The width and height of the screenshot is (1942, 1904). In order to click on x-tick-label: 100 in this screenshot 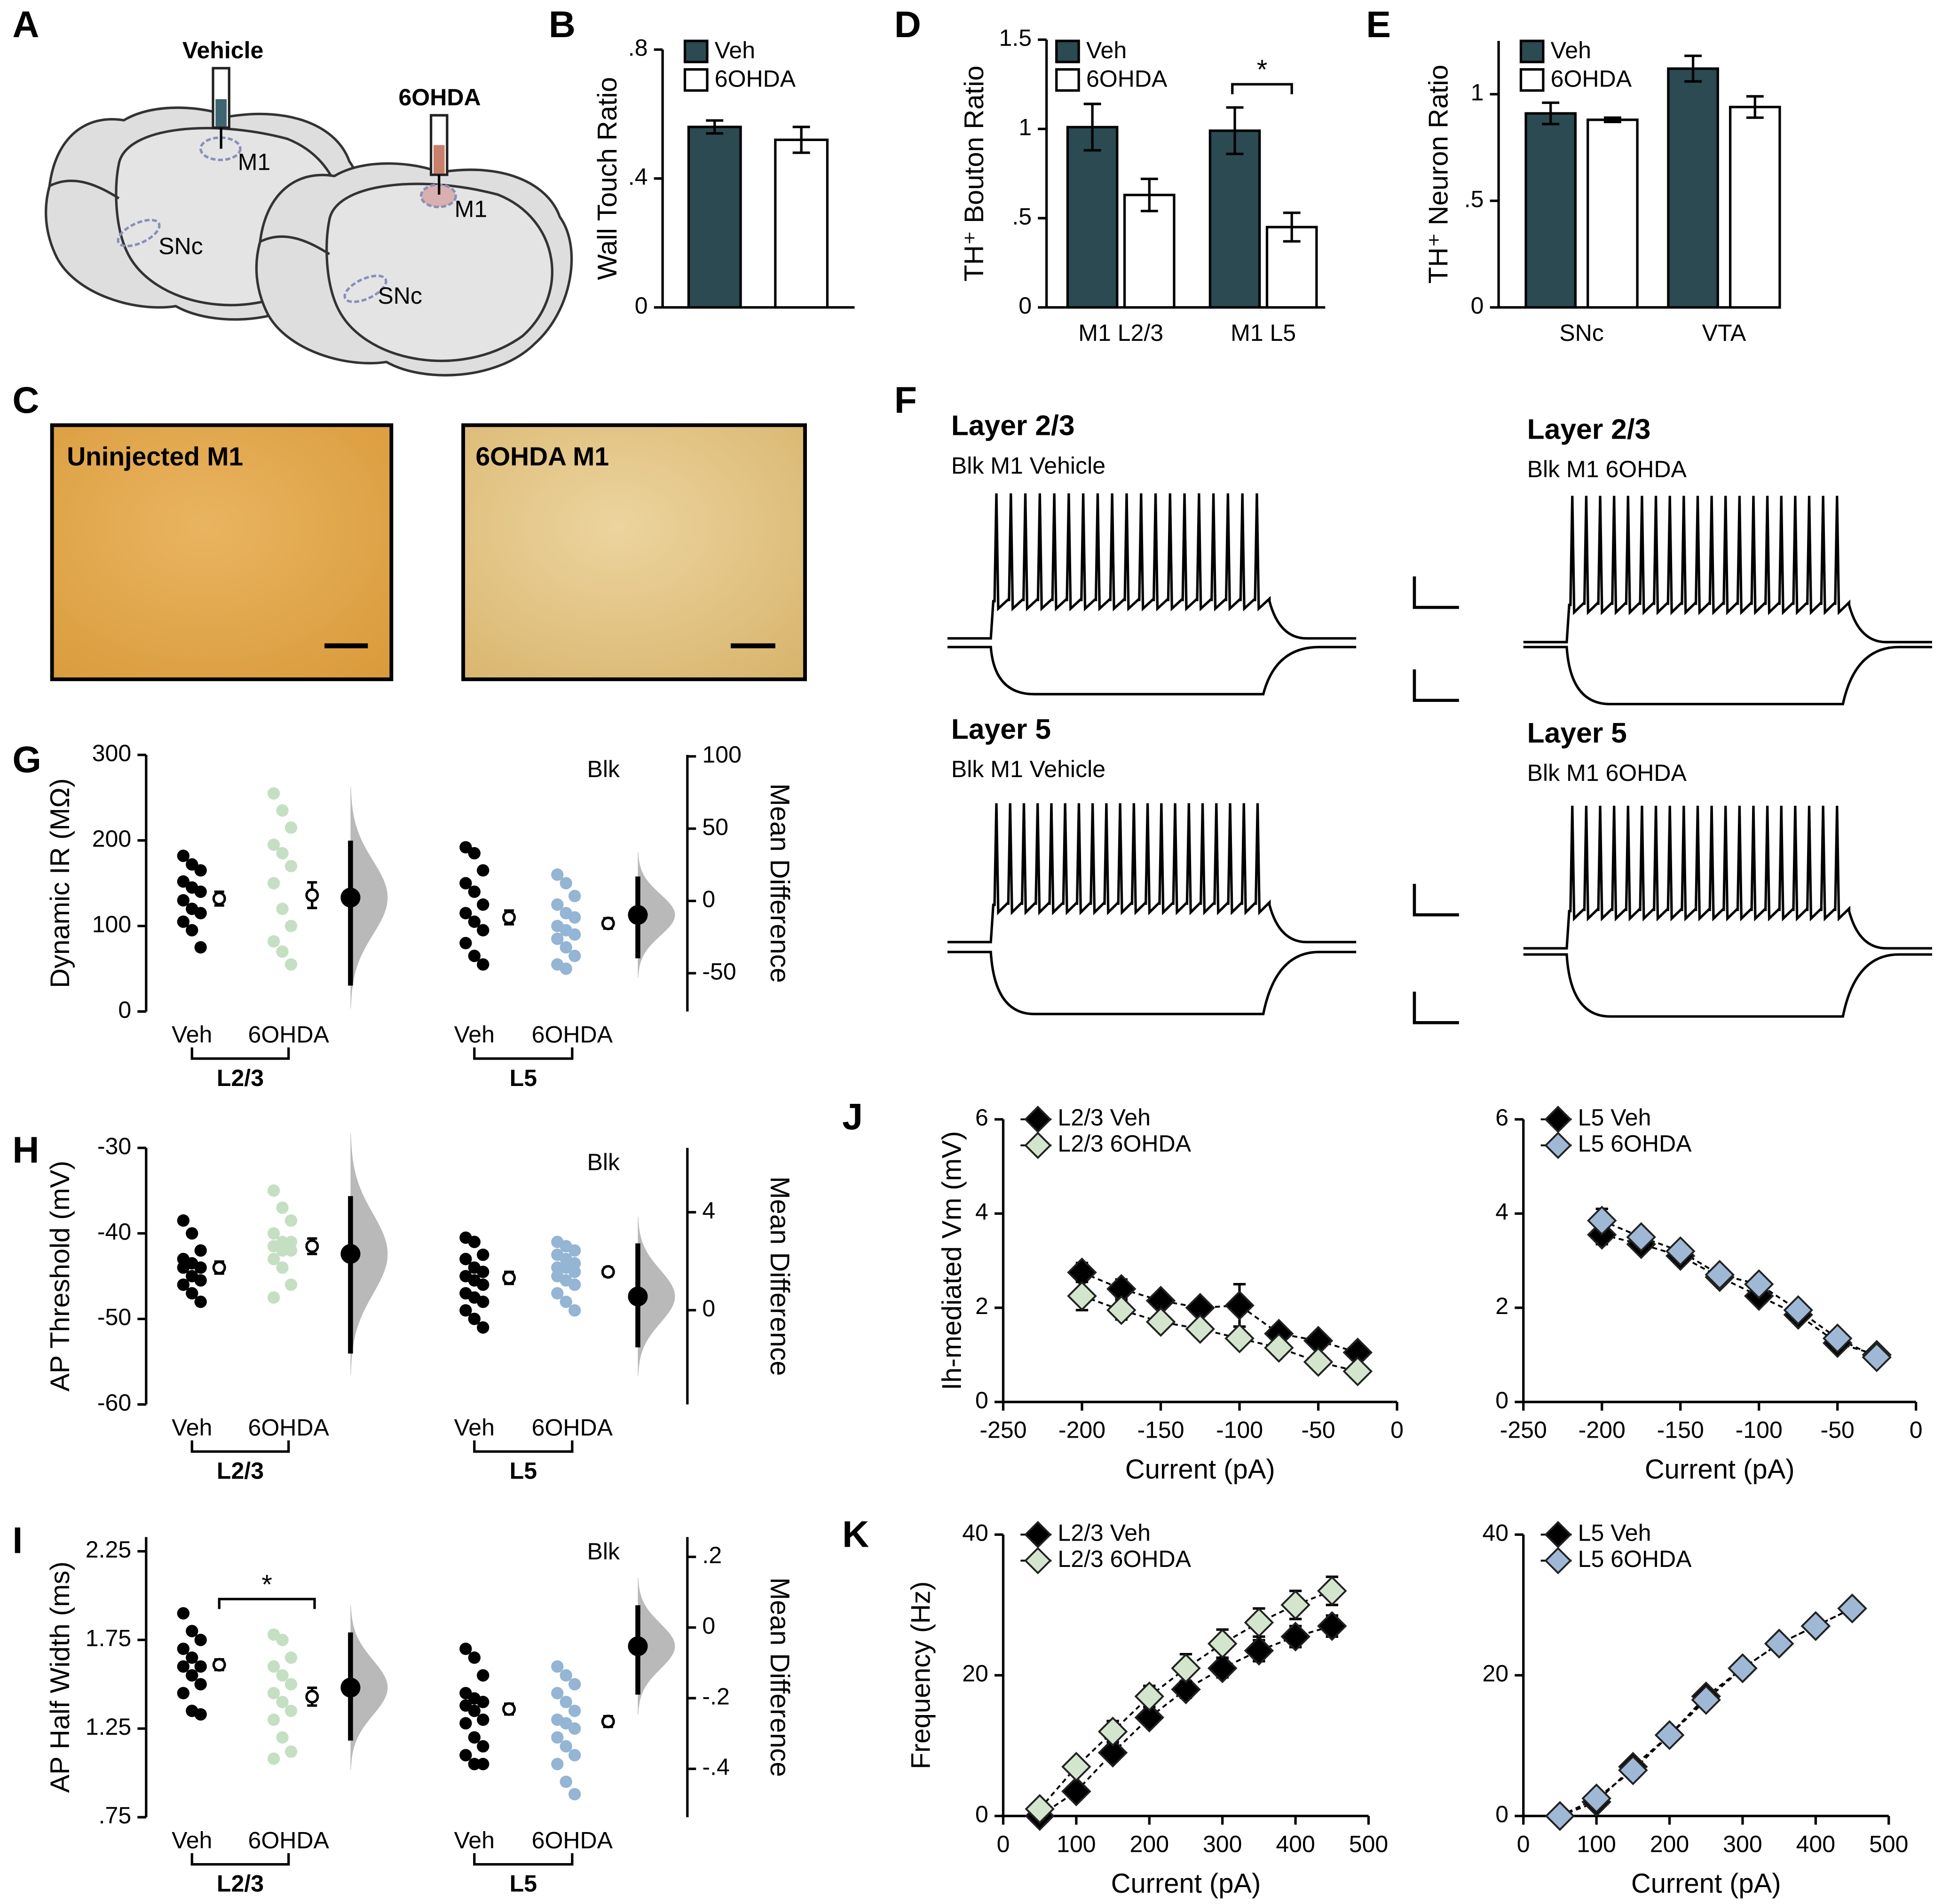, I will do `click(1596, 1844)`.